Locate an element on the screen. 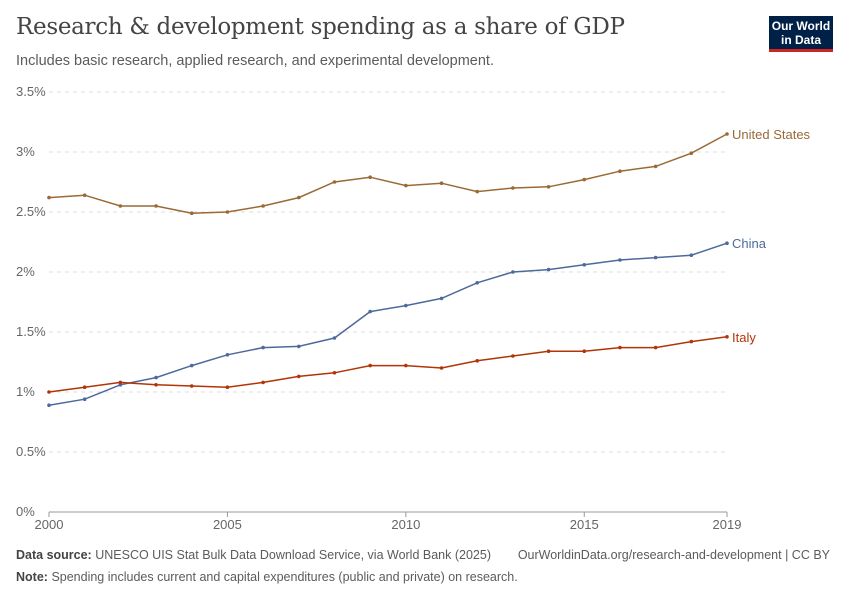 The image size is (850, 600). x-tick-label: 2005 is located at coordinates (227, 524).